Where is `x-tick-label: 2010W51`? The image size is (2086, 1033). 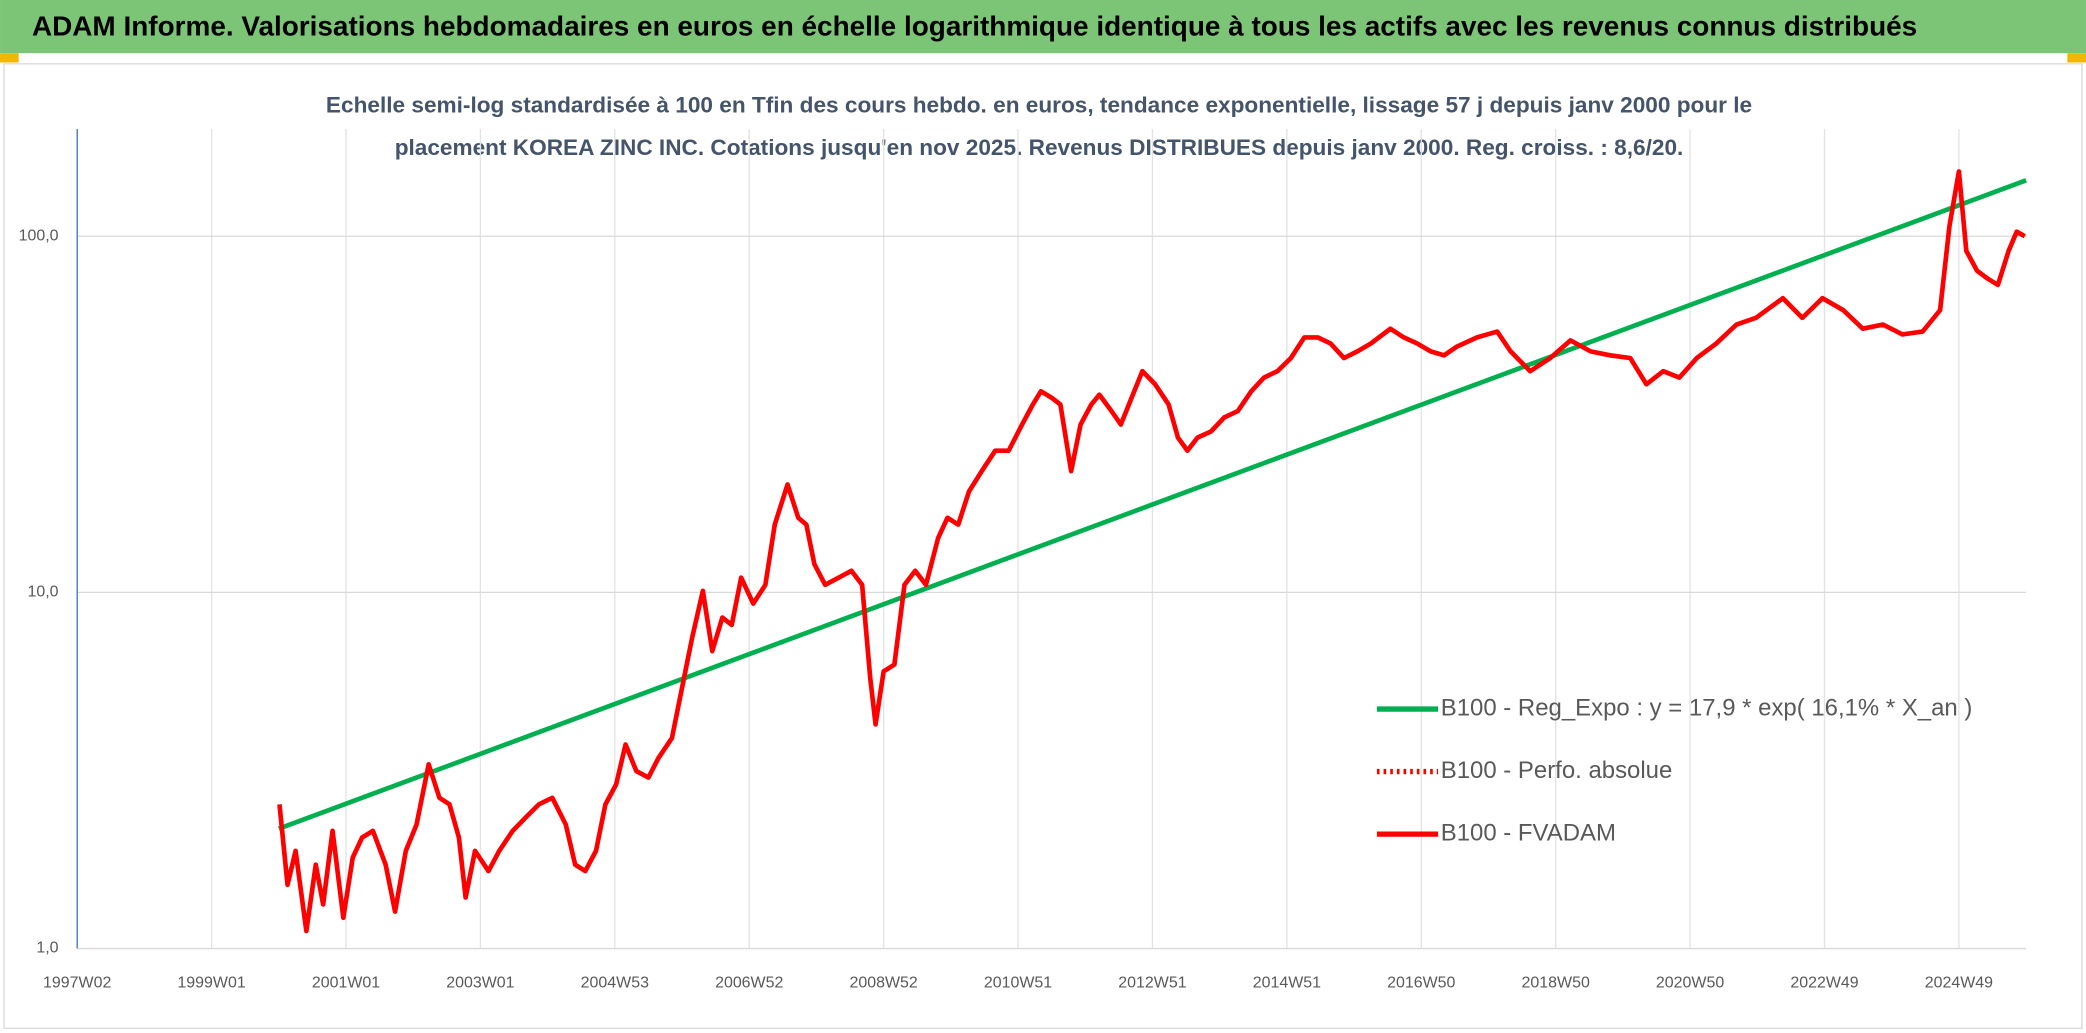 x-tick-label: 2010W51 is located at coordinates (1018, 982).